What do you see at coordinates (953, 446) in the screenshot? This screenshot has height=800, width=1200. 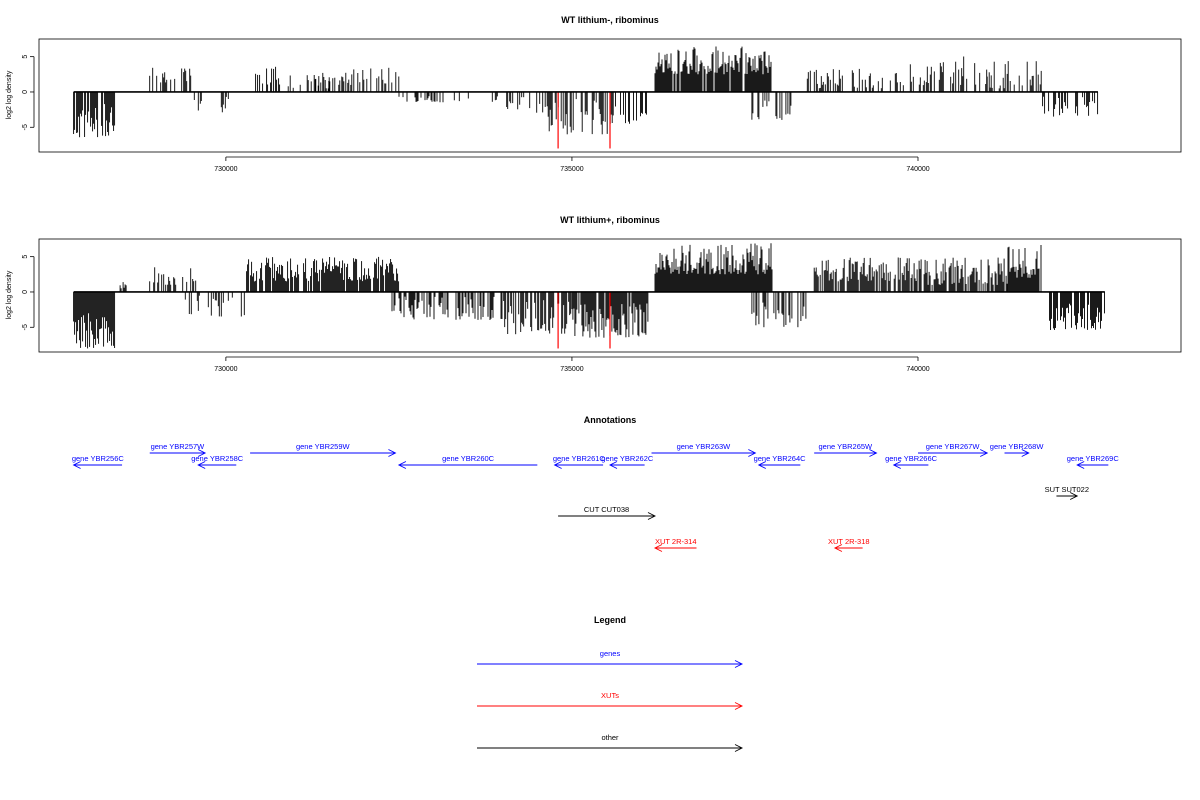 I see `feature-label: gene YBR267W` at bounding box center [953, 446].